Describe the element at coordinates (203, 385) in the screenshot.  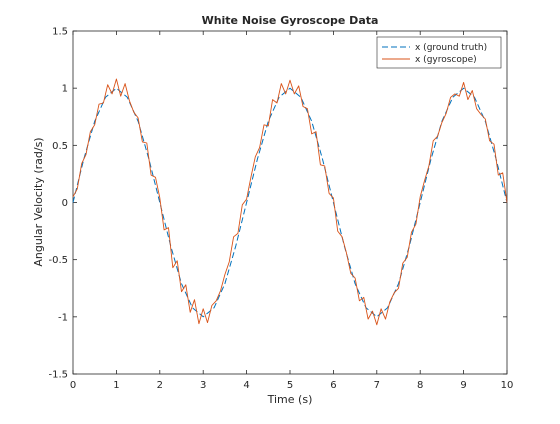
I see `x-tick-label: 3` at that location.